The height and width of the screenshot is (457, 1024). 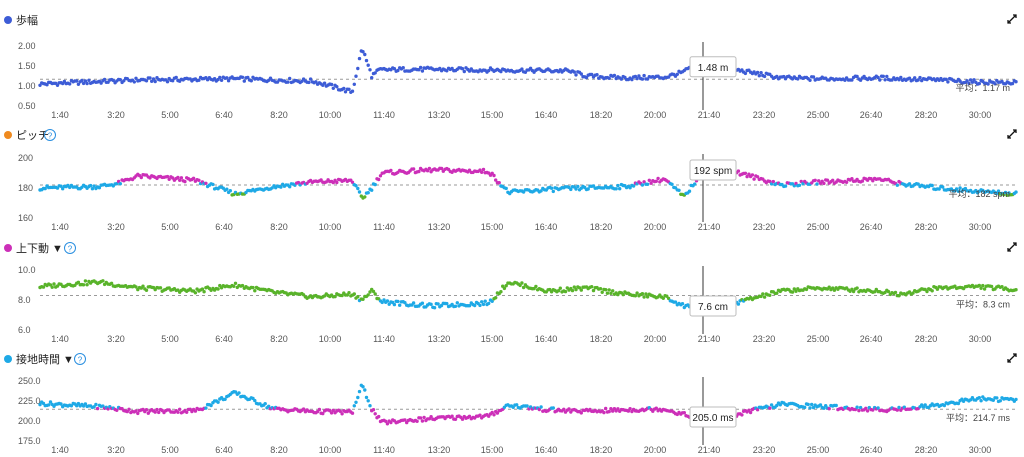 What do you see at coordinates (27, 66) in the screenshot?
I see `y-tick-label: 1.50` at bounding box center [27, 66].